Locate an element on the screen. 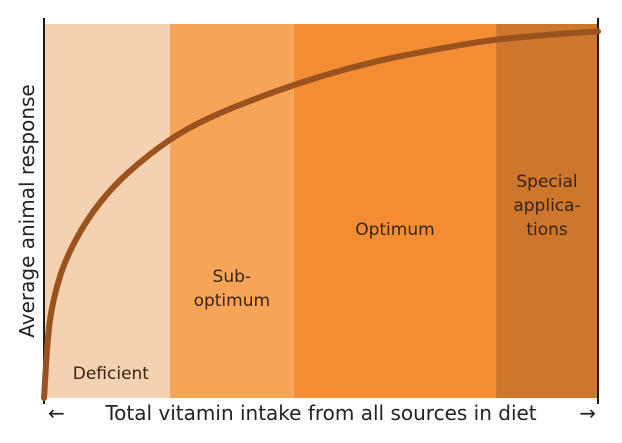 The height and width of the screenshot is (443, 622). band-label-line: applica- is located at coordinates (546, 206).